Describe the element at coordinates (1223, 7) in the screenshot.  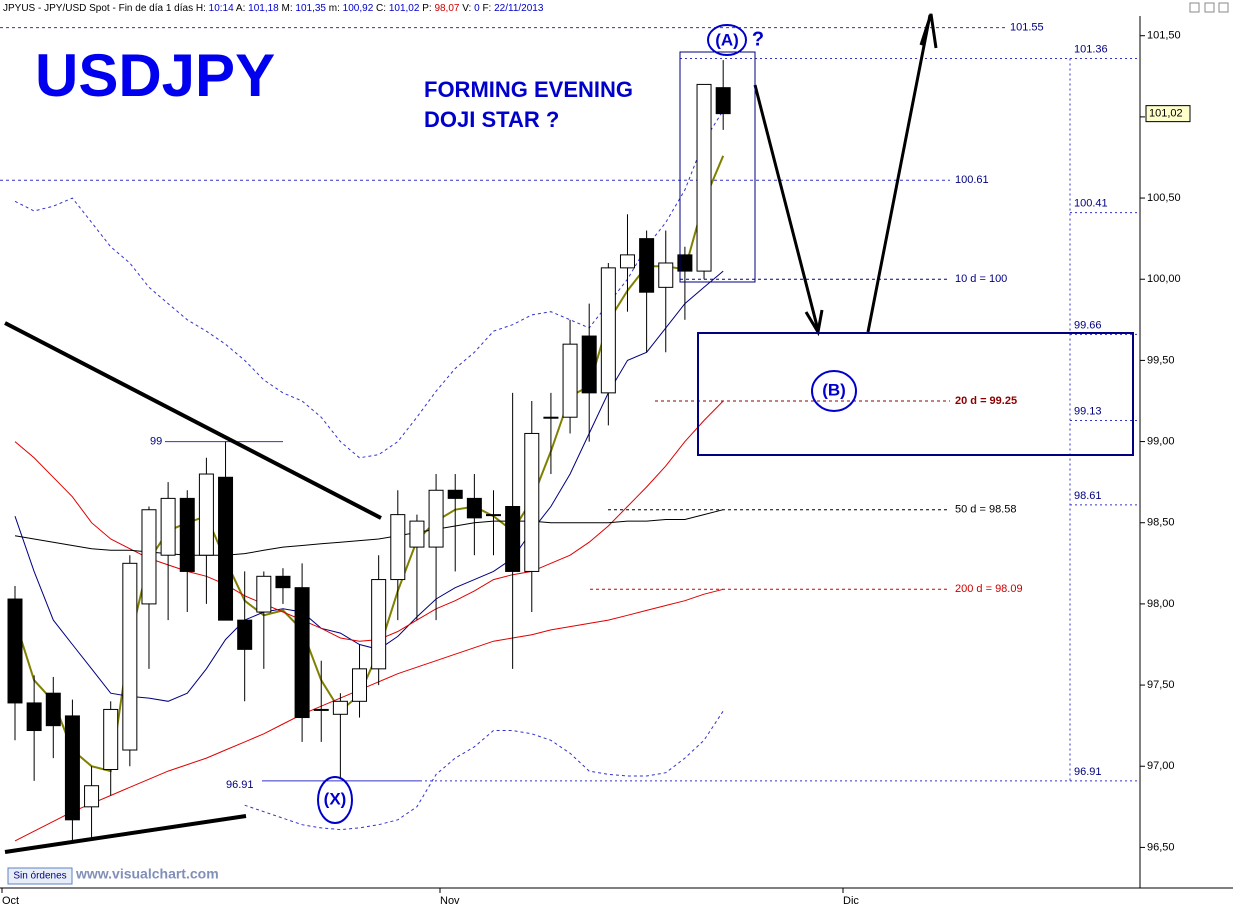
I see `close` at that location.